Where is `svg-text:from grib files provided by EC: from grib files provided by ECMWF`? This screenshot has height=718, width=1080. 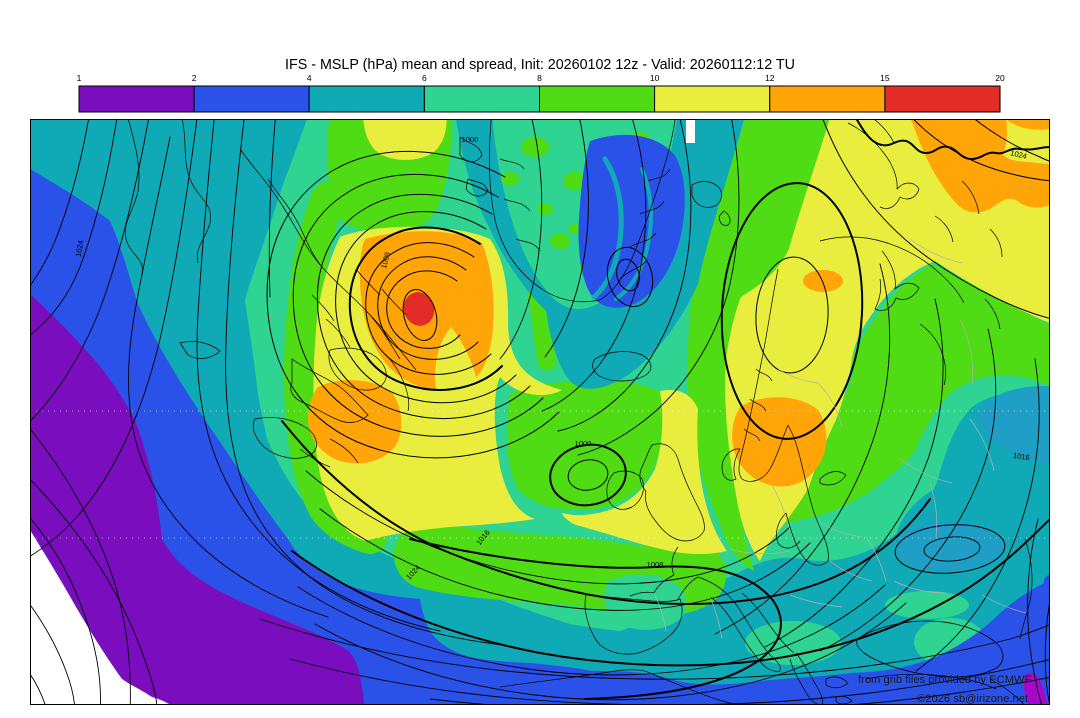 svg-text:from grib files provided by EC: from grib files provided by ECMWF is located at coordinates (945, 680).